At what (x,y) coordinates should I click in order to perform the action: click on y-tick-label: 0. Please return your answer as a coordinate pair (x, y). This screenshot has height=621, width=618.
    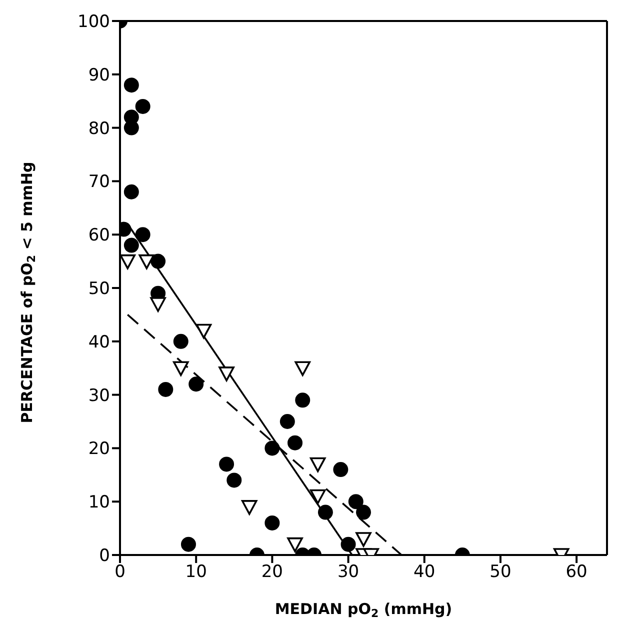
    Looking at the image, I should click on (104, 556).